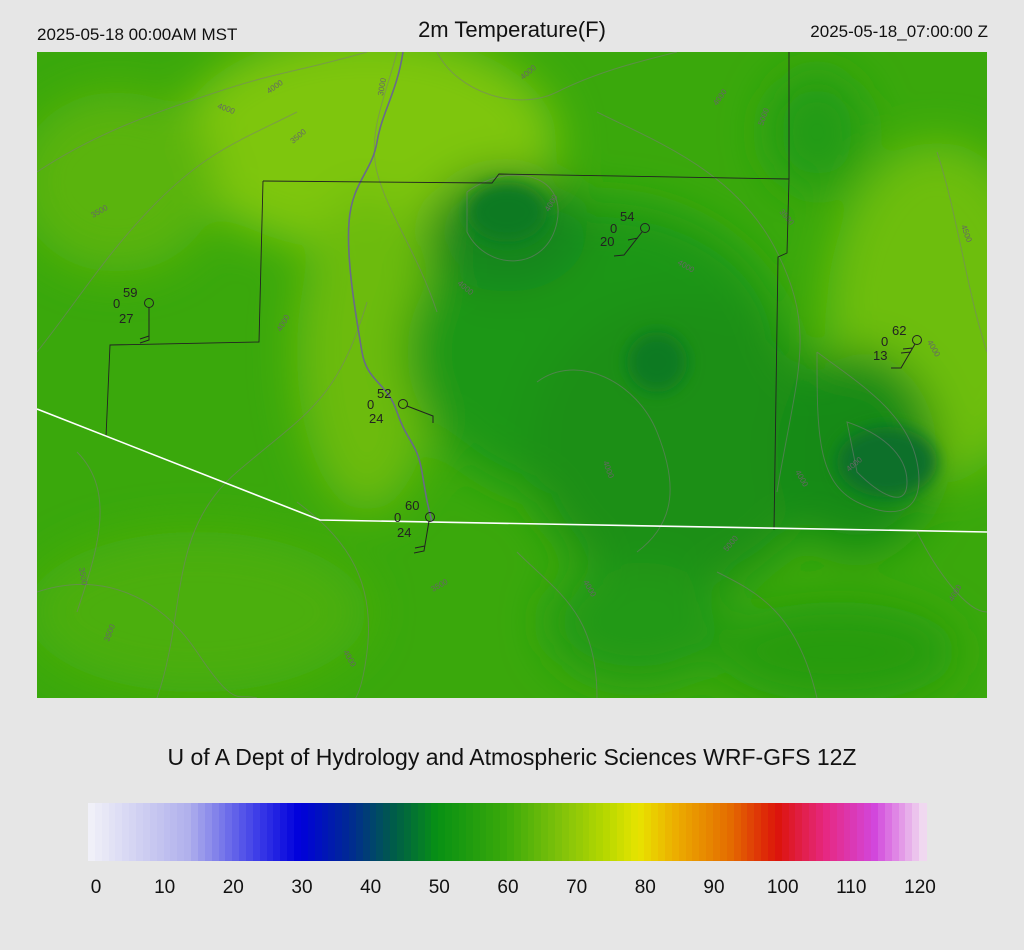  I want to click on station-plot: 52 0 24, so click(400, 406).